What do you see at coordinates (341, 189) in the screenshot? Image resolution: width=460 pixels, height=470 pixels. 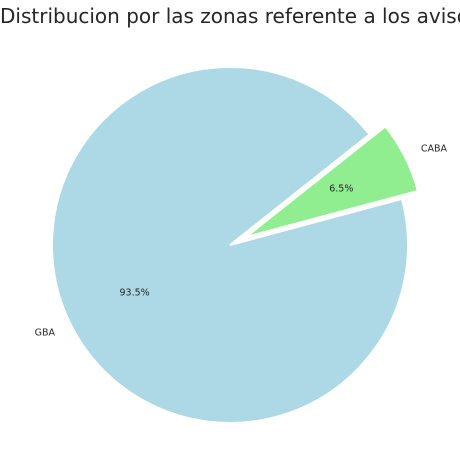 I see `percent-label-caba: 6.5%` at bounding box center [341, 189].